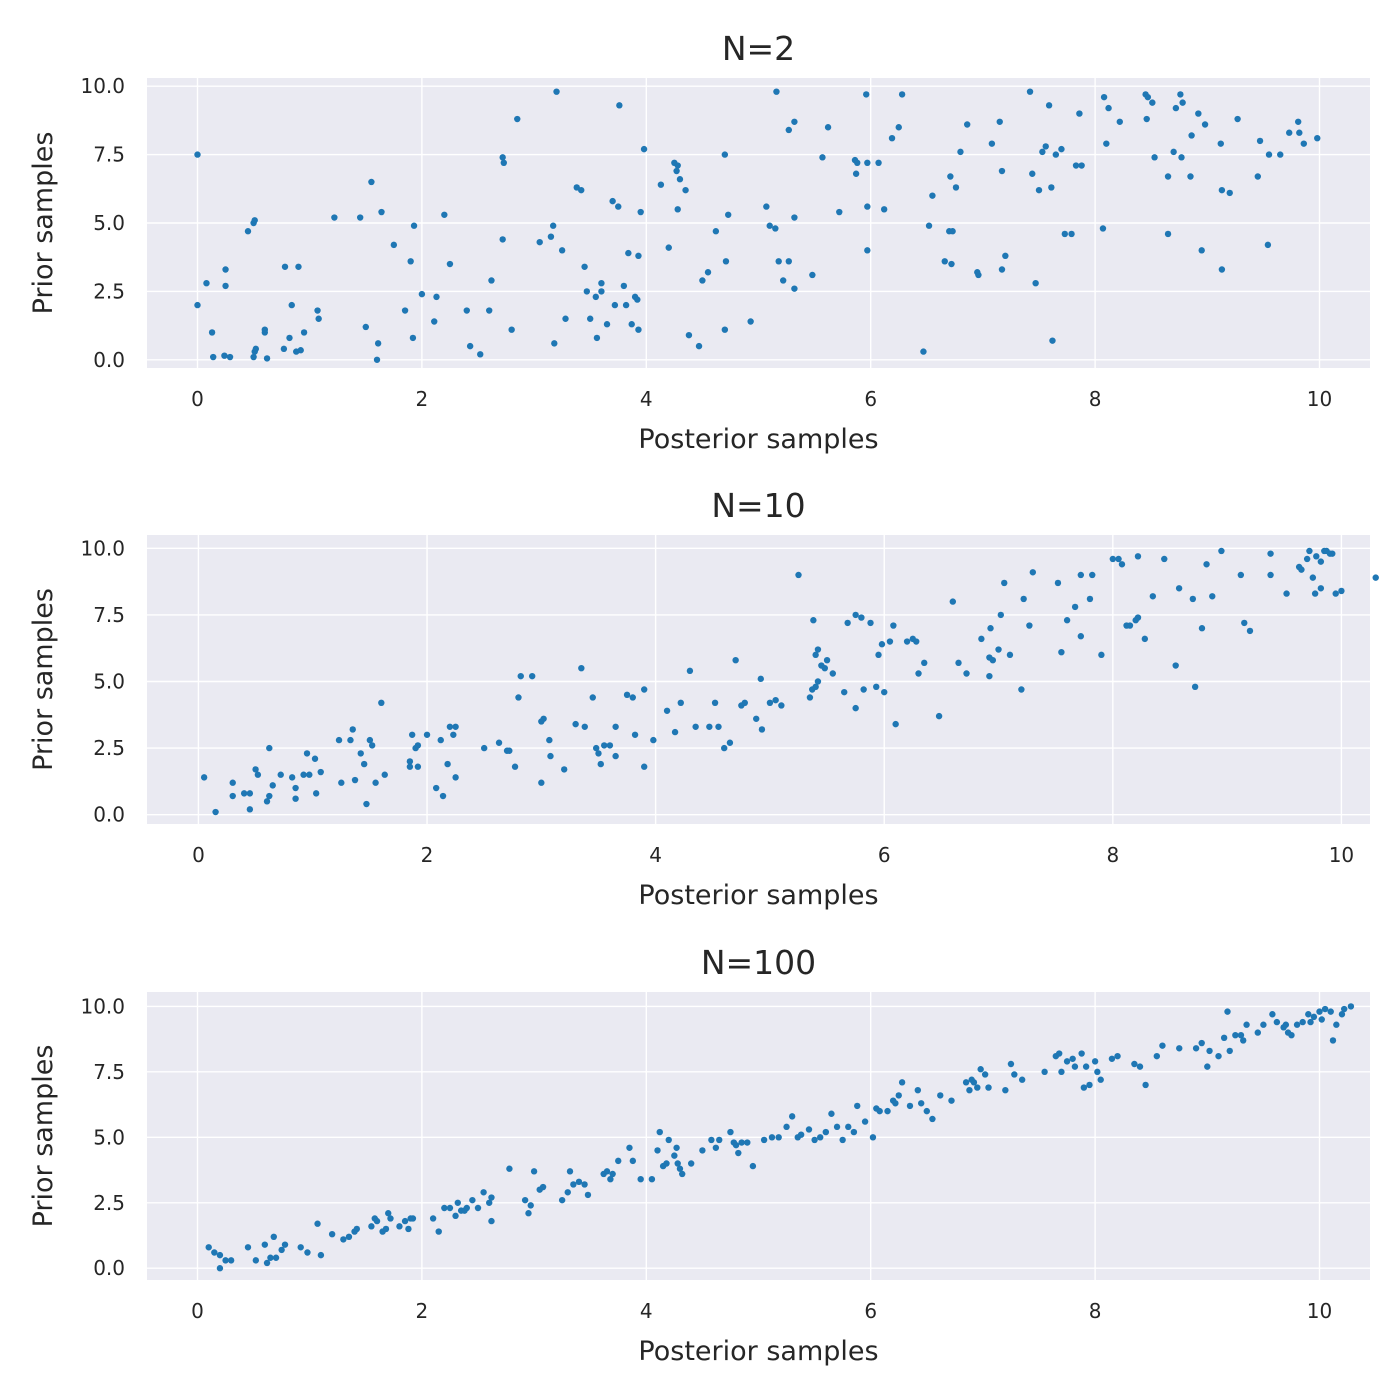 This screenshot has height=1400, width=1400. I want to click on y-tick-label: 5.0, so click(109, 1137).